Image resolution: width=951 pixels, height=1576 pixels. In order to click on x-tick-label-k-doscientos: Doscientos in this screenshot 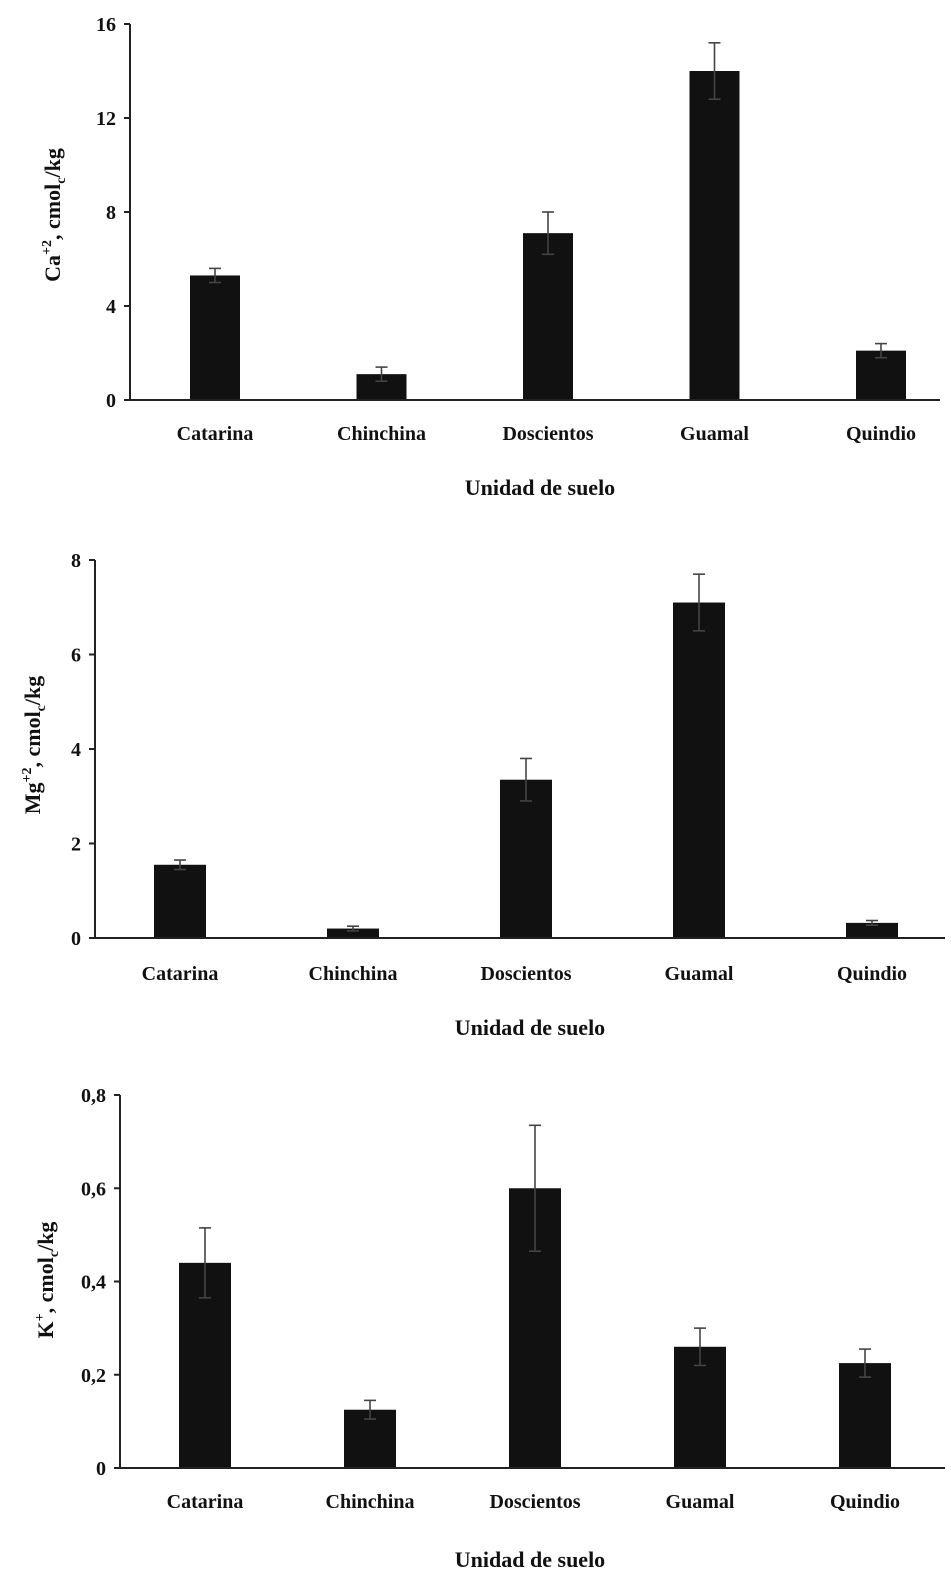, I will do `click(534, 1502)`.